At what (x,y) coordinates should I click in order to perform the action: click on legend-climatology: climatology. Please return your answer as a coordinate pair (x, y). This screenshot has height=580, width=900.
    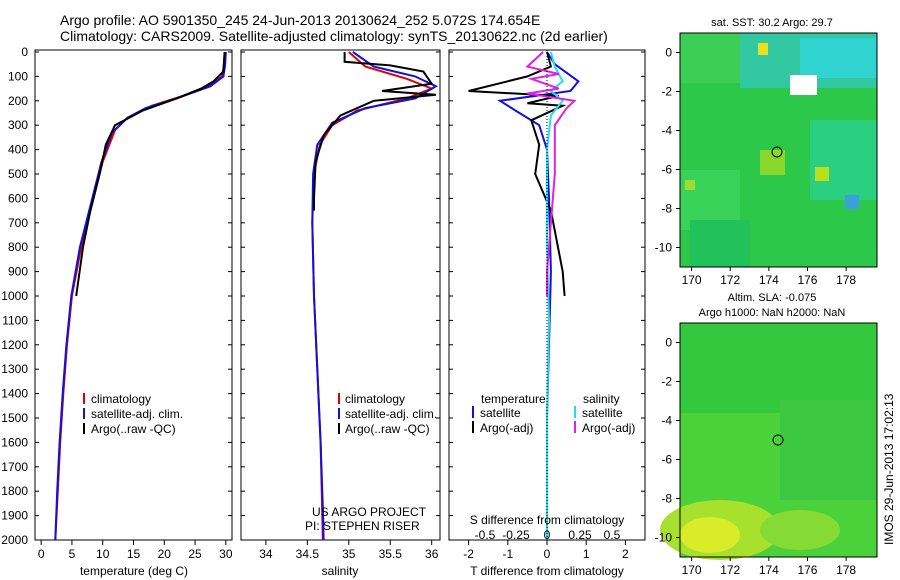
    Looking at the image, I should click on (375, 399).